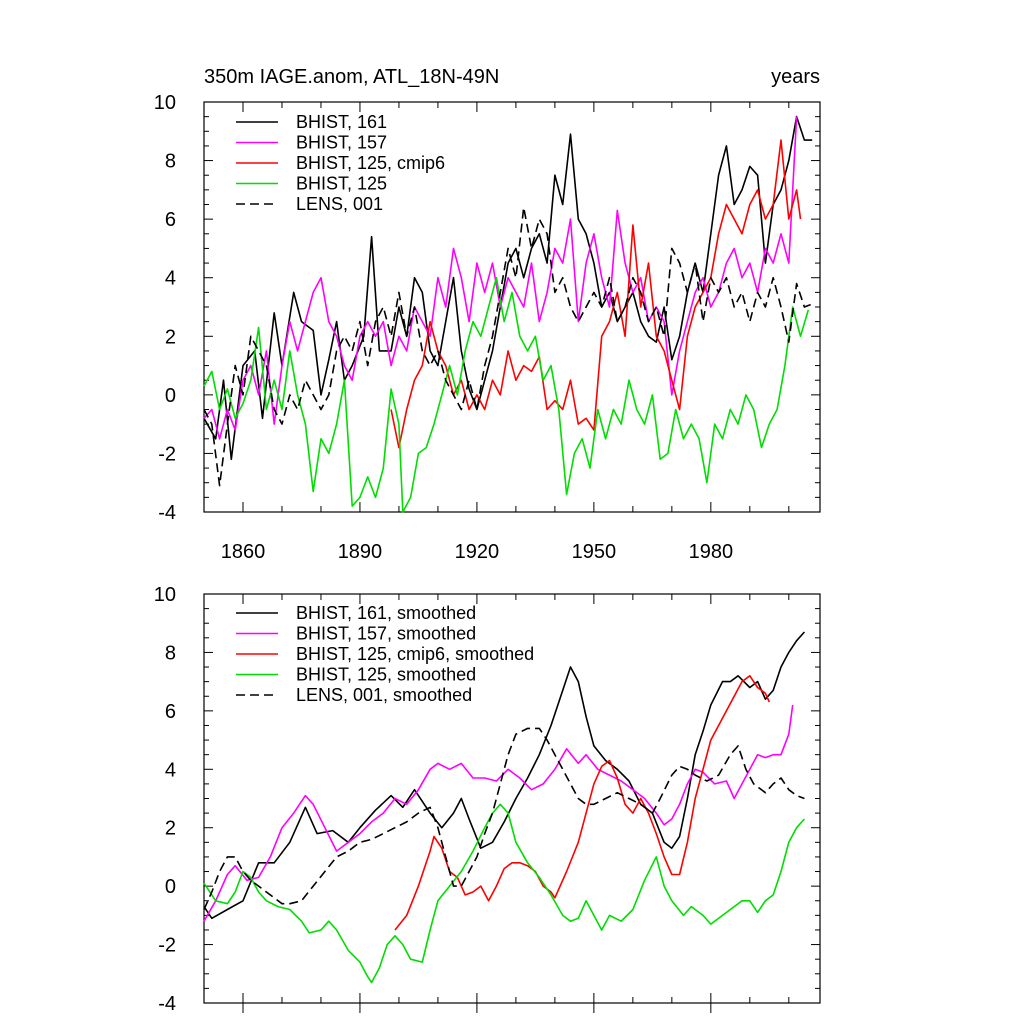 The image size is (1024, 1024). I want to click on top-x-tick-label: 1860, so click(243, 552).